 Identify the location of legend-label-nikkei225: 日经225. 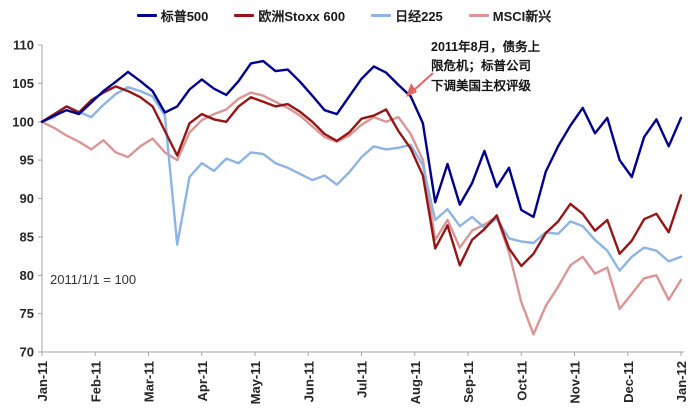
(419, 16).